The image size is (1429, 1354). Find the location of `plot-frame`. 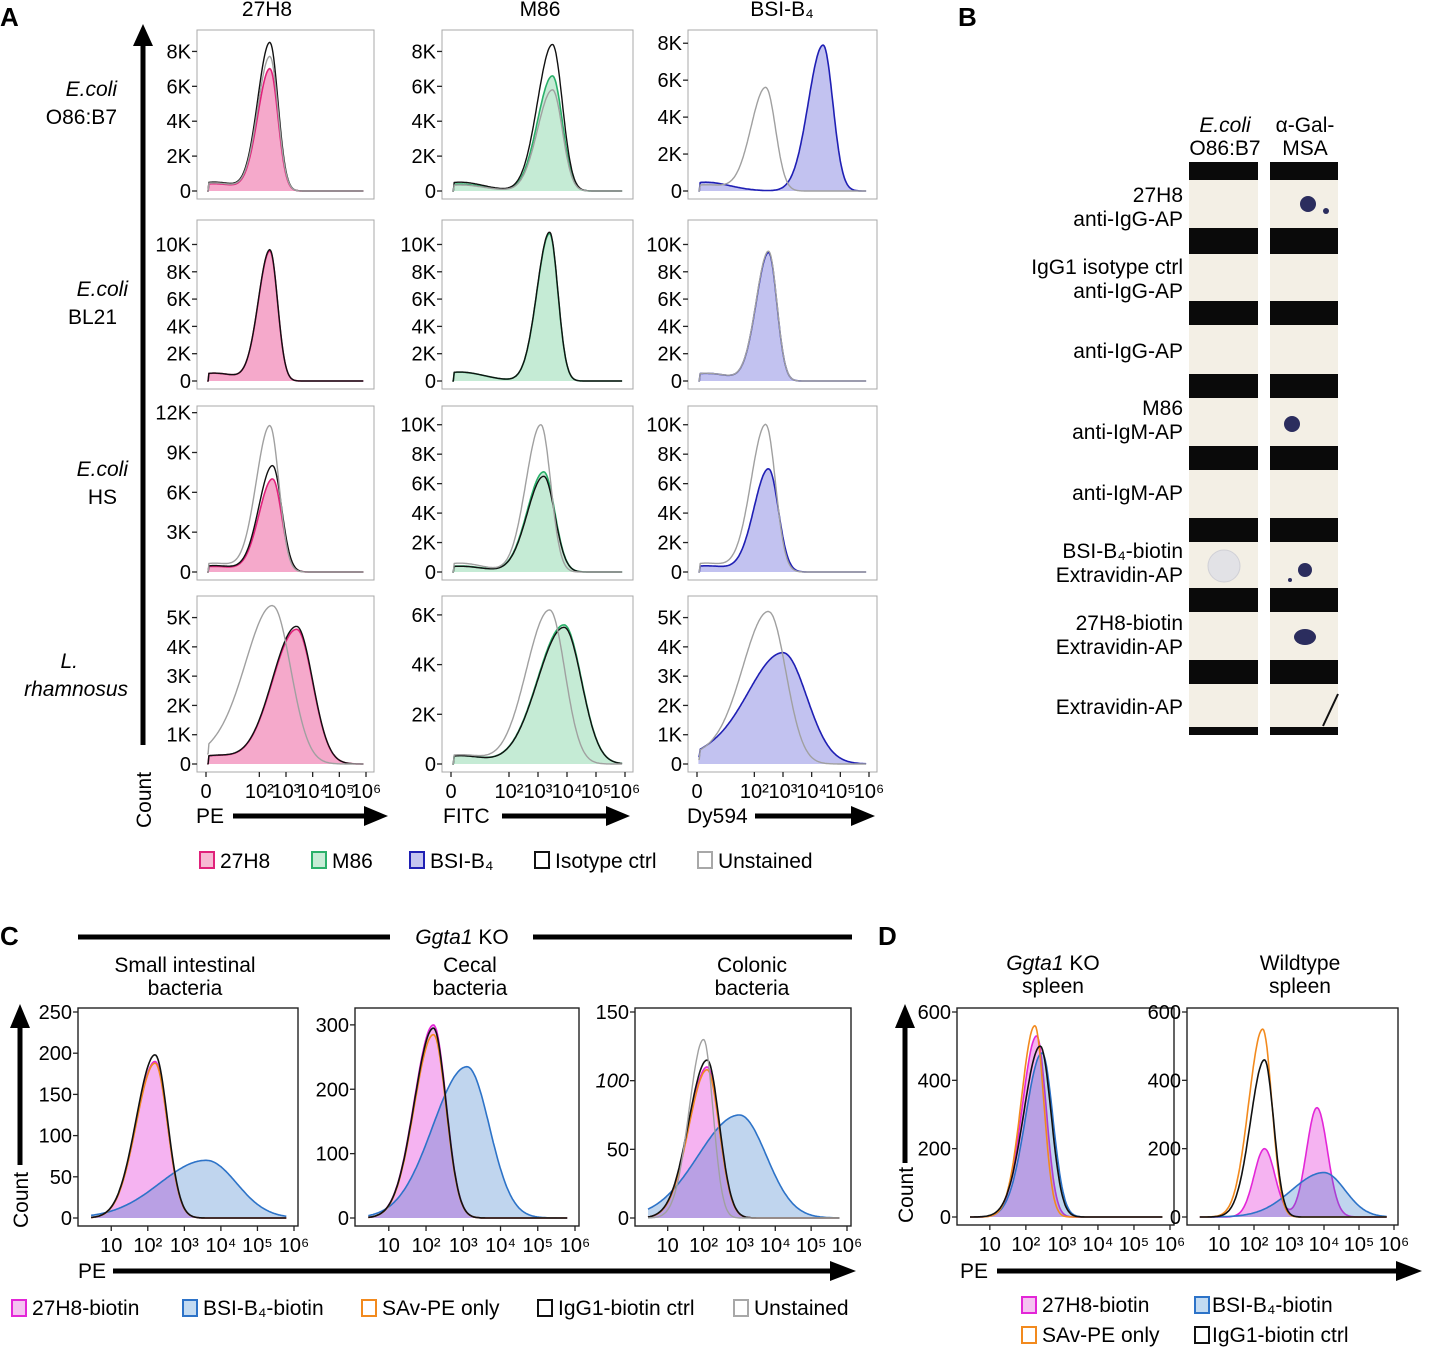

plot-frame is located at coordinates (537, 493).